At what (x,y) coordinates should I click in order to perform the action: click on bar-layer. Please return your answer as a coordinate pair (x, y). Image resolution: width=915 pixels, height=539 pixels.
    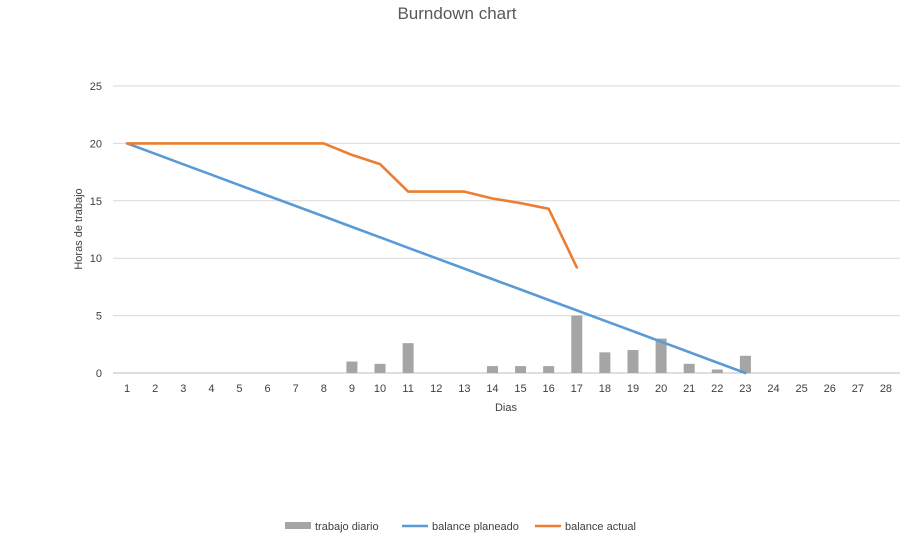
    Looking at the image, I should click on (548, 344).